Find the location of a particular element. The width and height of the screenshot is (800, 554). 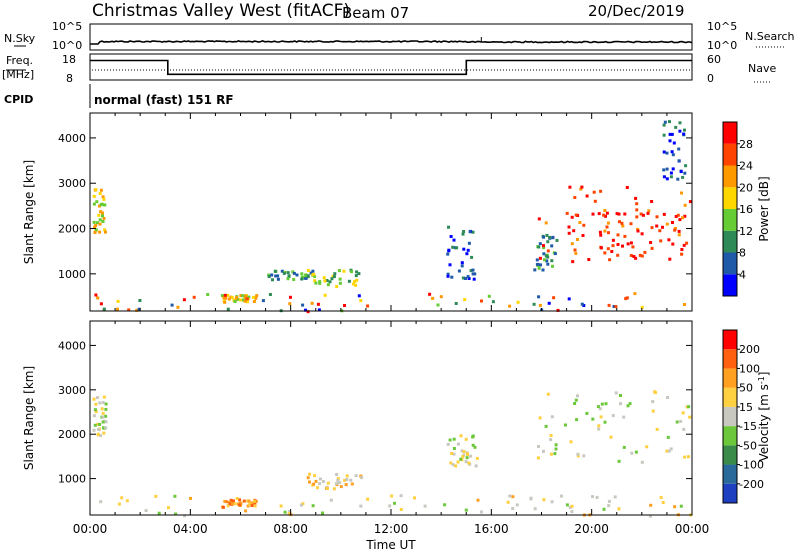

power-ytick-label: 3000 is located at coordinates (72, 183).